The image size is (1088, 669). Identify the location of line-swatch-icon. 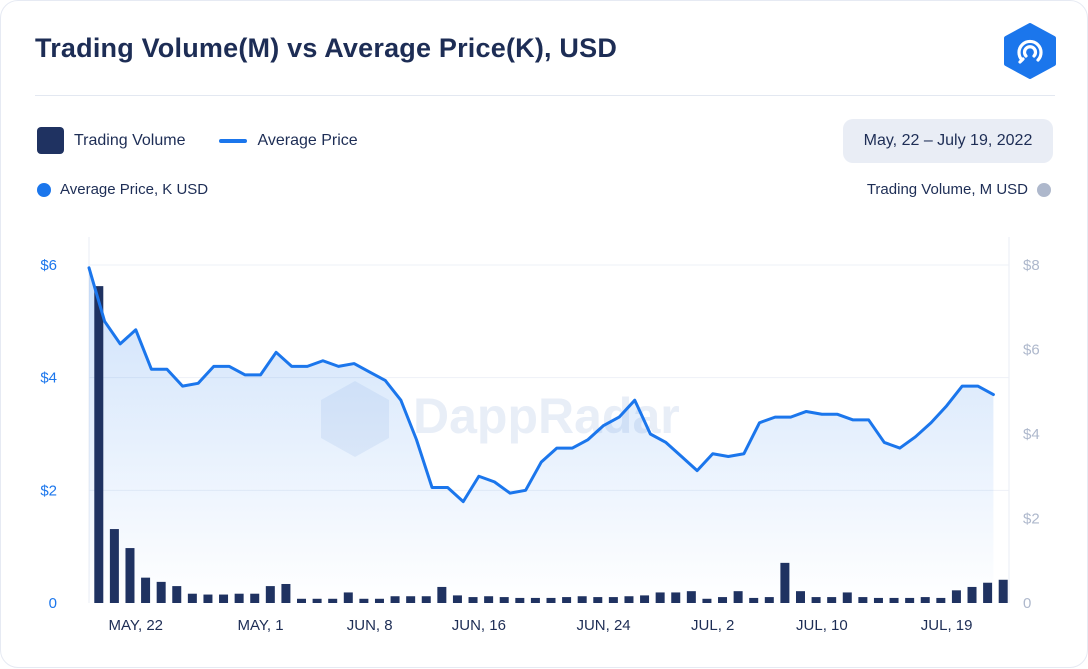
(233, 140).